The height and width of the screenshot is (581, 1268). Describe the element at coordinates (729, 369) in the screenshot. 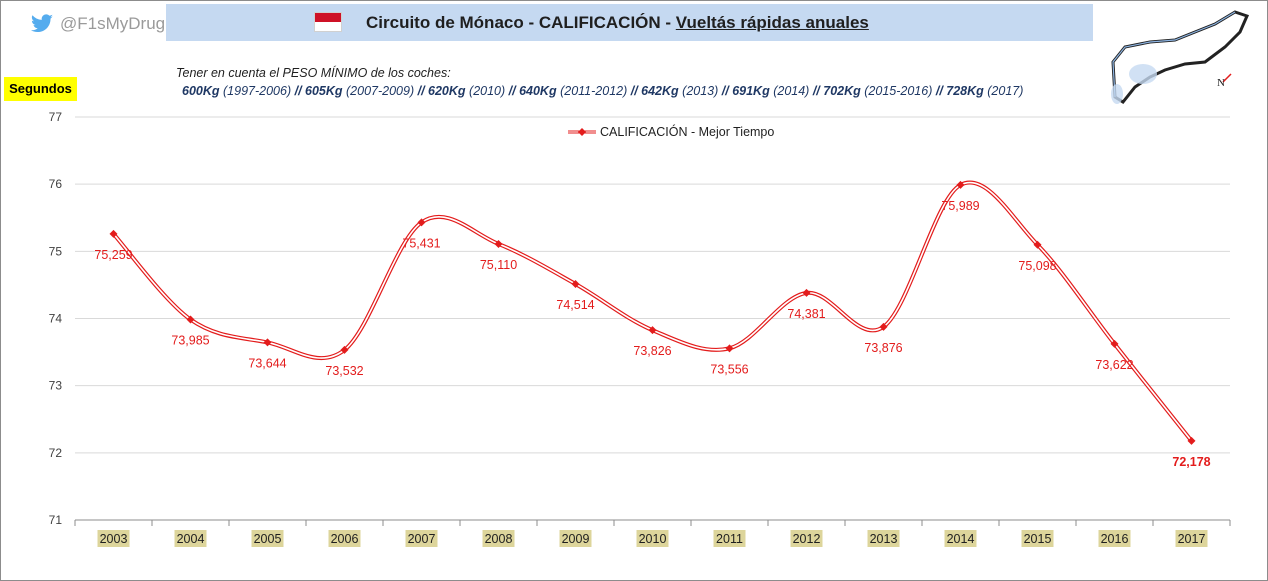

I see `data-label: 73,556` at that location.